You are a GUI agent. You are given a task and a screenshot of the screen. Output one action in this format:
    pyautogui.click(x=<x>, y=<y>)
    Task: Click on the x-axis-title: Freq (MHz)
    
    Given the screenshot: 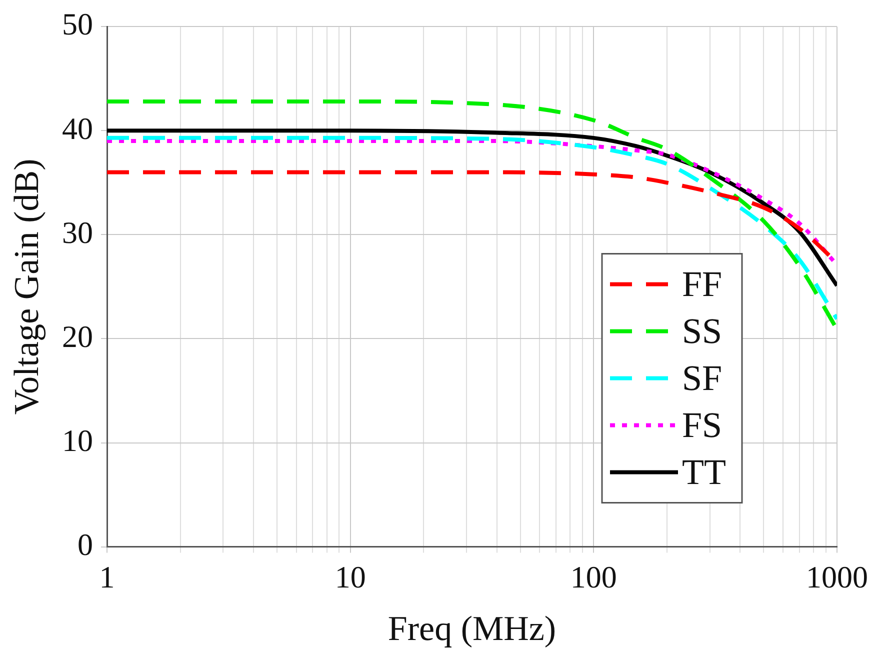 What is the action you would take?
    pyautogui.click(x=472, y=628)
    